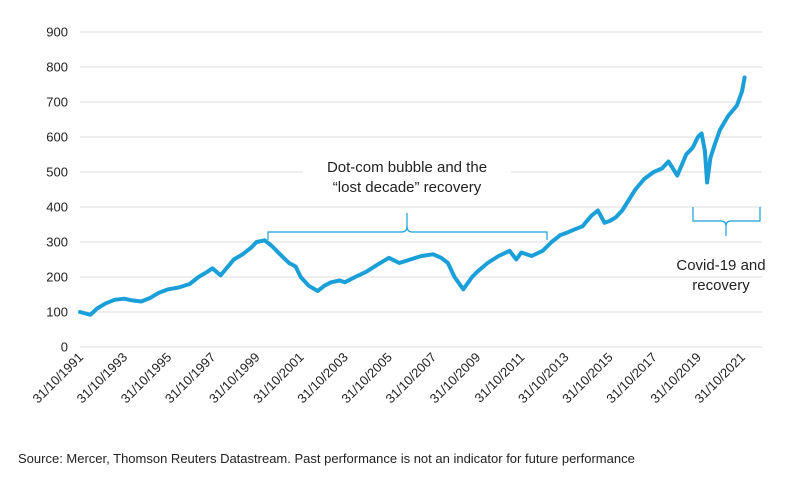 The height and width of the screenshot is (481, 792). What do you see at coordinates (64, 347) in the screenshot?
I see `y-tick-label: 0` at bounding box center [64, 347].